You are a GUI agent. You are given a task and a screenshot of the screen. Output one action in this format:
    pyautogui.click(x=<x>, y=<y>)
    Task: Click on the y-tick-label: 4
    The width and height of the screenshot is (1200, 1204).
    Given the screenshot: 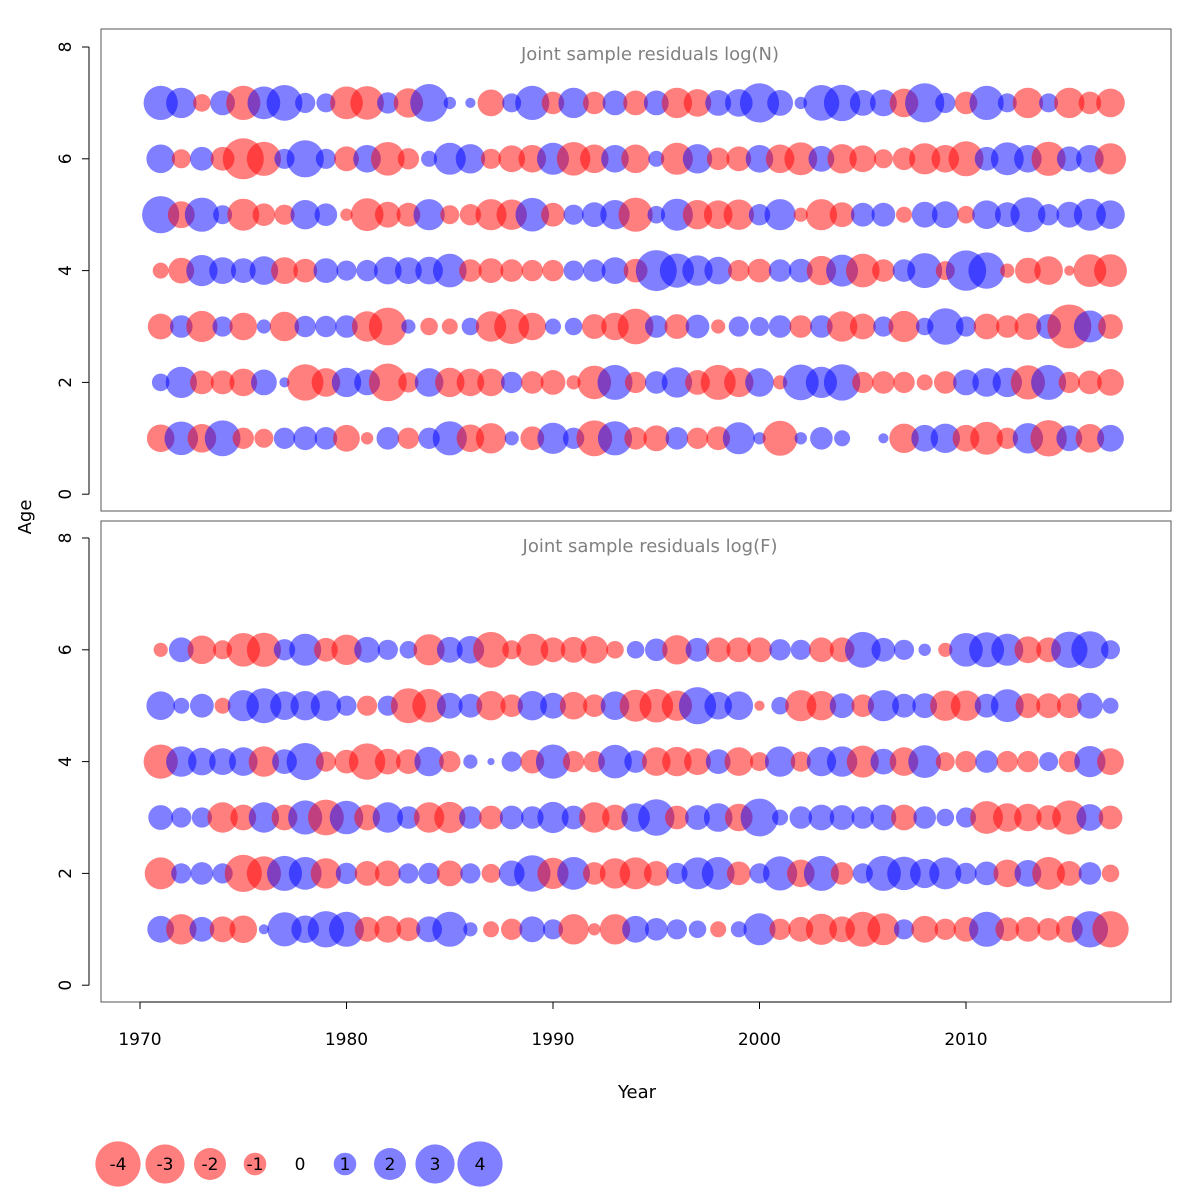 What is the action you would take?
    pyautogui.click(x=66, y=761)
    